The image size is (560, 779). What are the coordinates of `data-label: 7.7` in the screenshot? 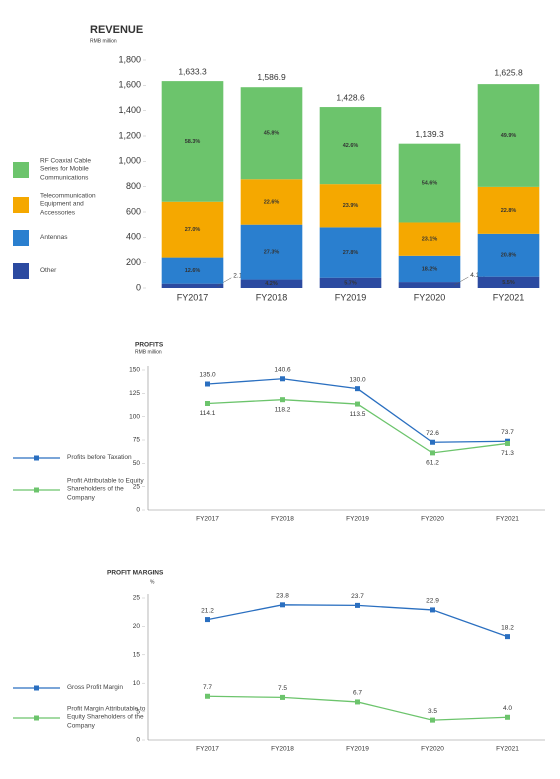 It's located at (207, 687).